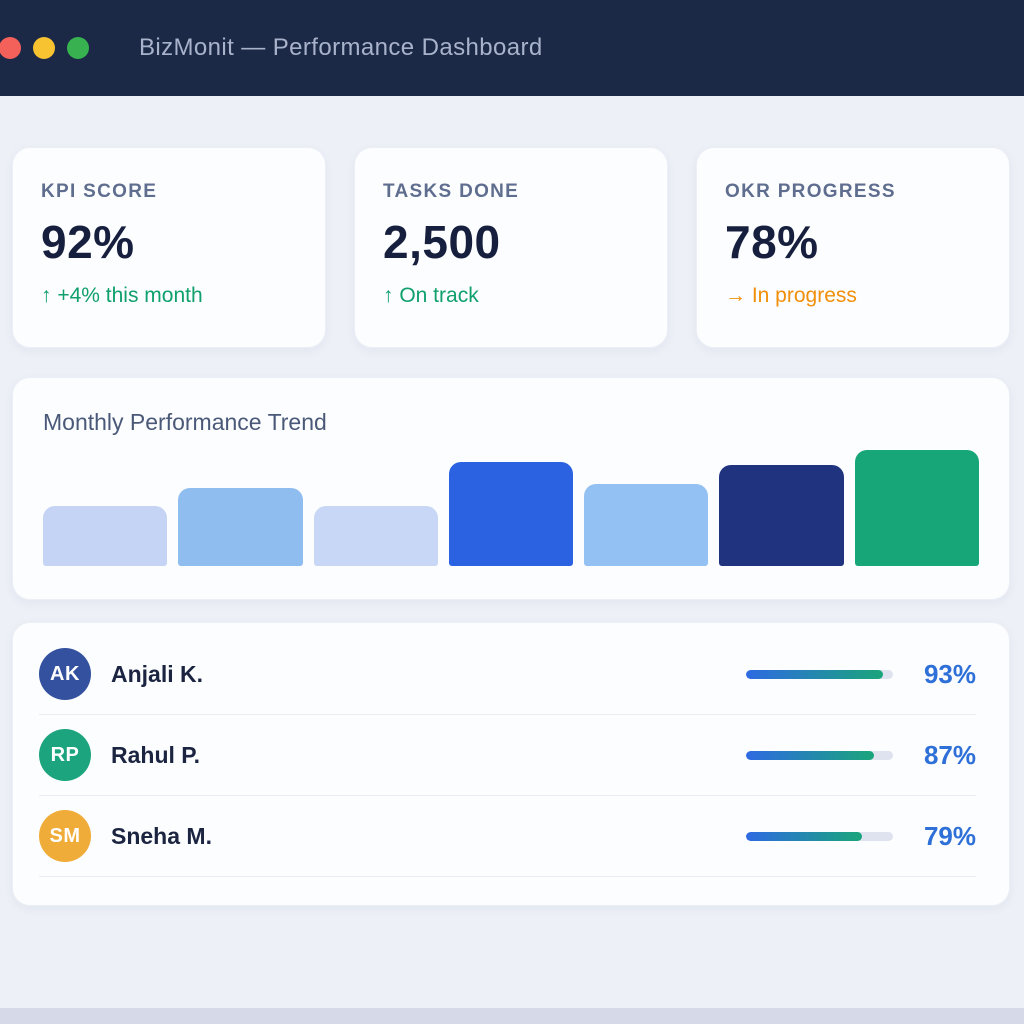 The width and height of the screenshot is (1024, 1024). I want to click on member-percent: 93%, so click(949, 673).